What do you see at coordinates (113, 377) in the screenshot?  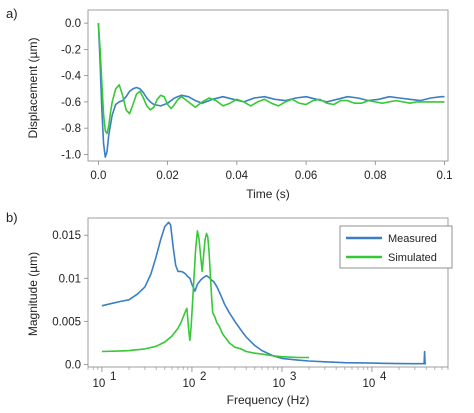 I see `panel-b-x-tick-exponent: 1` at bounding box center [113, 377].